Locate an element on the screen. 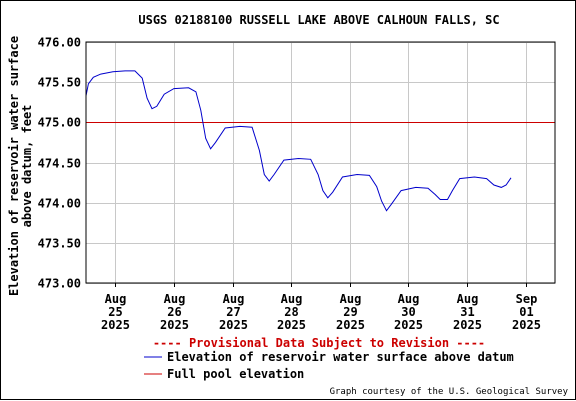 The width and height of the screenshot is (576, 401). legend-label-full-pool: Full pool elevation is located at coordinates (235, 374).